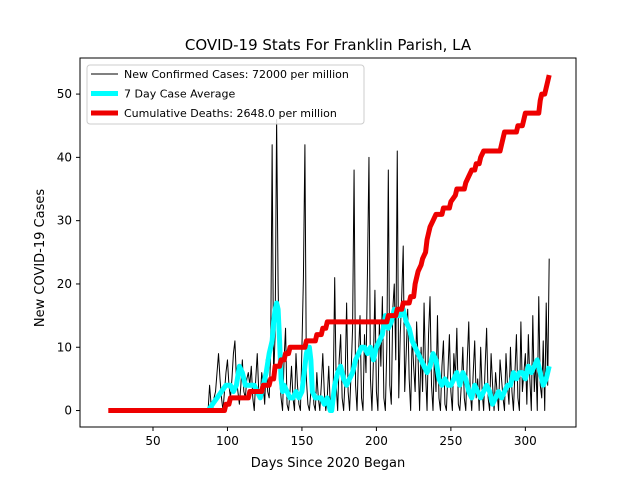 Image resolution: width=640 pixels, height=484 pixels. I want to click on y-tick-label: 40, so click(64, 157).